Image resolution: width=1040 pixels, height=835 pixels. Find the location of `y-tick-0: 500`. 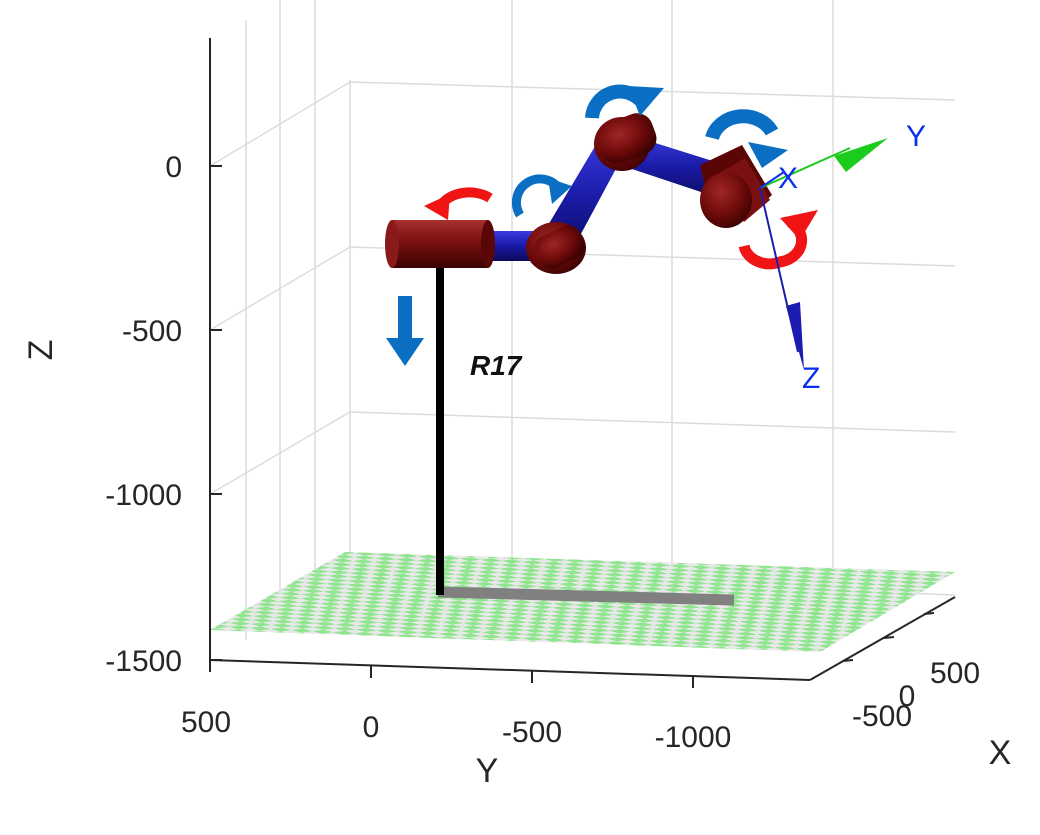

y-tick-0: 500 is located at coordinates (206, 722).